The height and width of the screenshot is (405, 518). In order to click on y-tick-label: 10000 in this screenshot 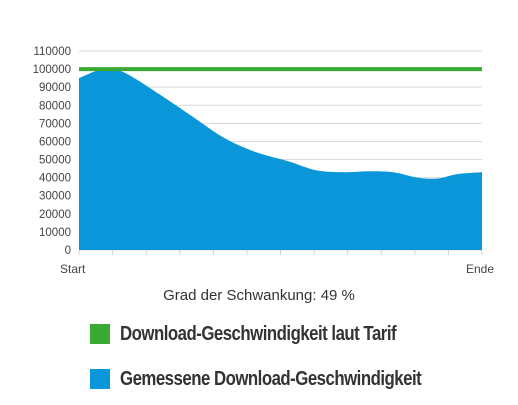, I will do `click(55, 233)`.